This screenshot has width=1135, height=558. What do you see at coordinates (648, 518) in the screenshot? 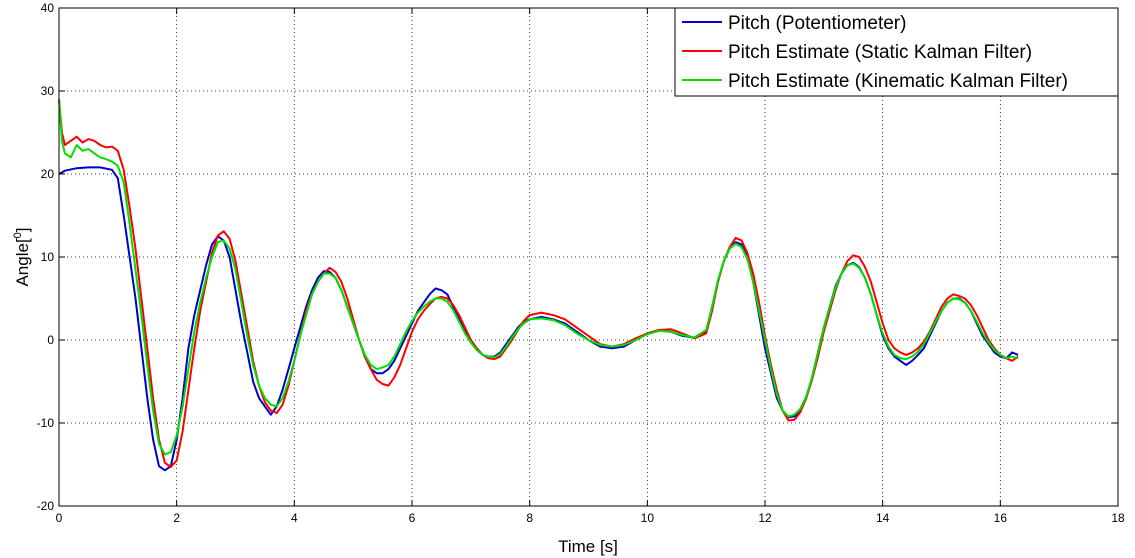
I see `x-tick-label: 10` at bounding box center [648, 518].